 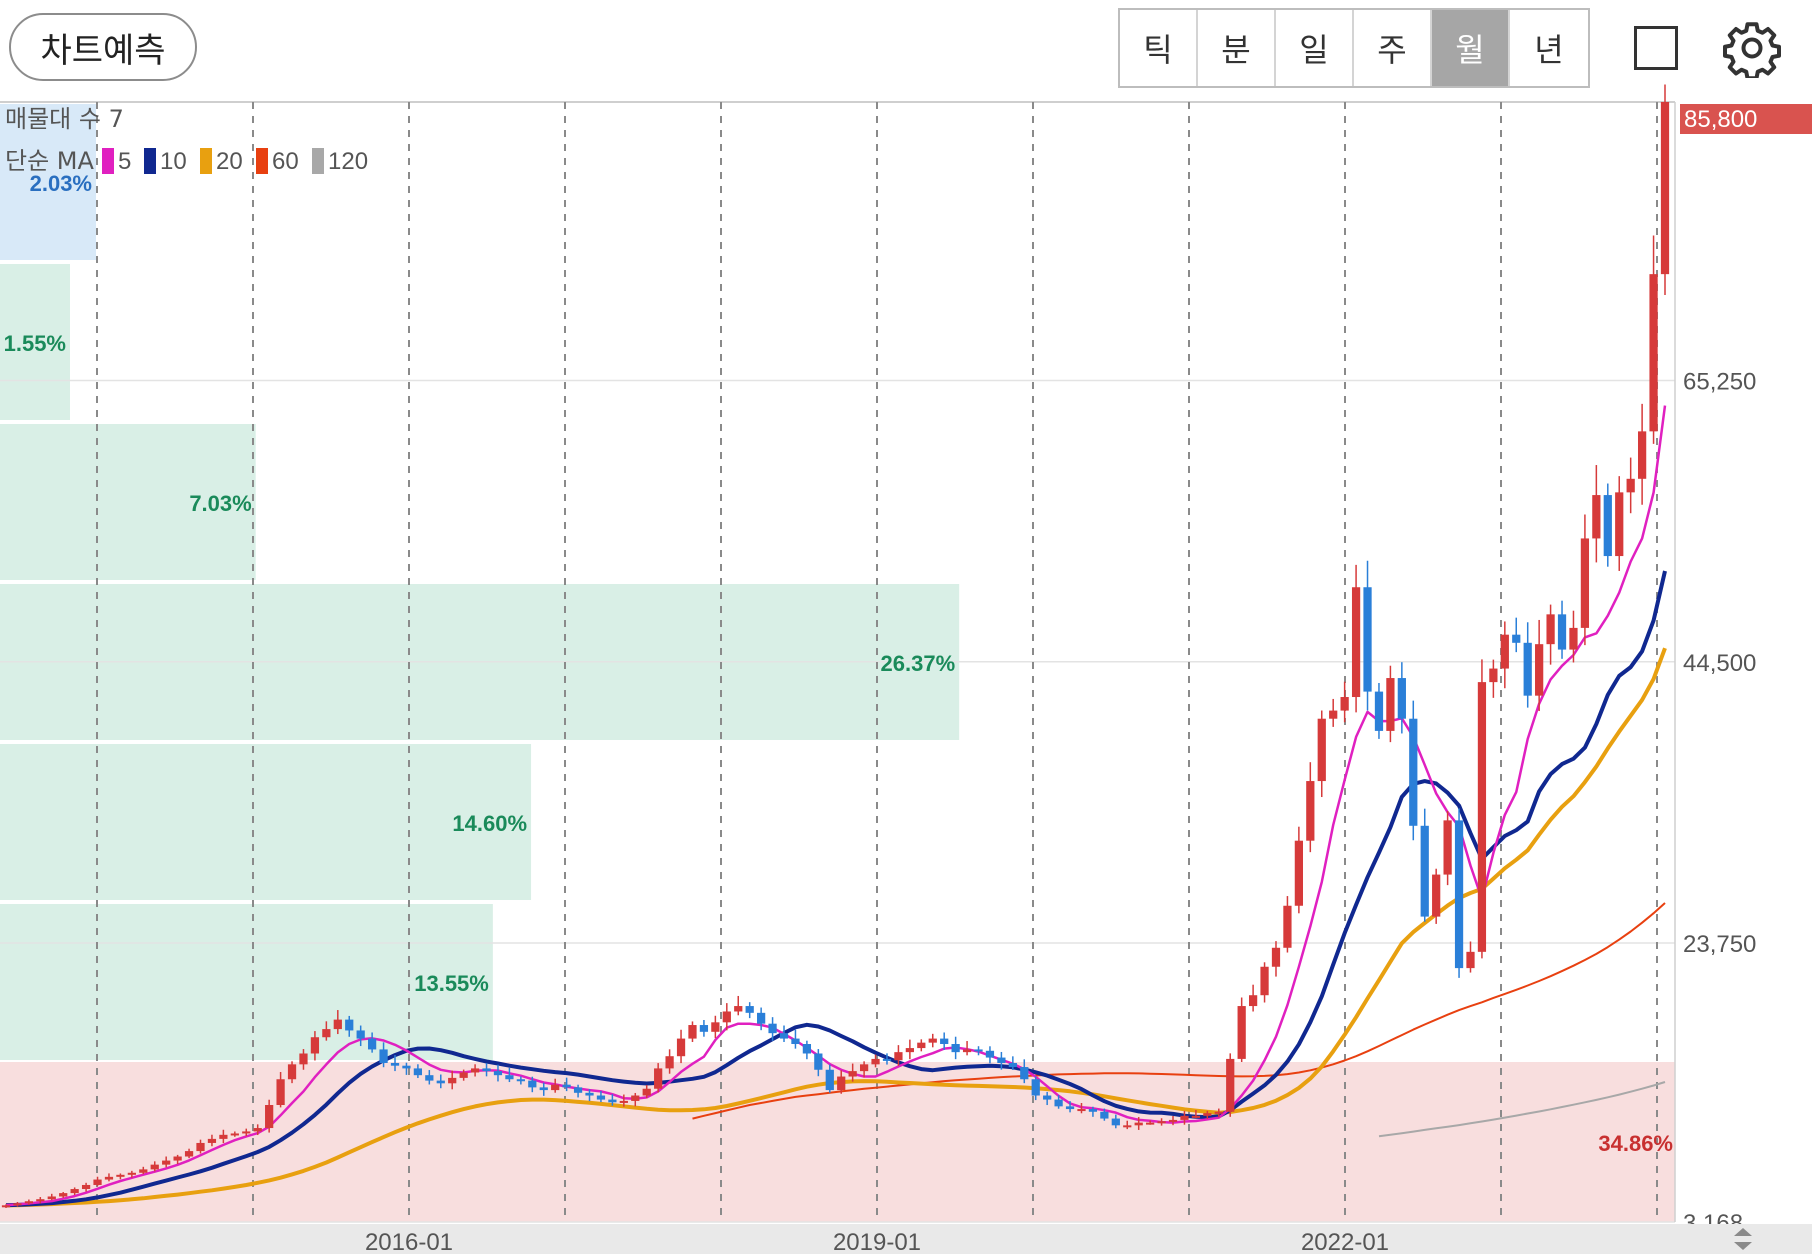 What do you see at coordinates (1635, 1143) in the screenshot?
I see `volume-profile-label: 34.86%` at bounding box center [1635, 1143].